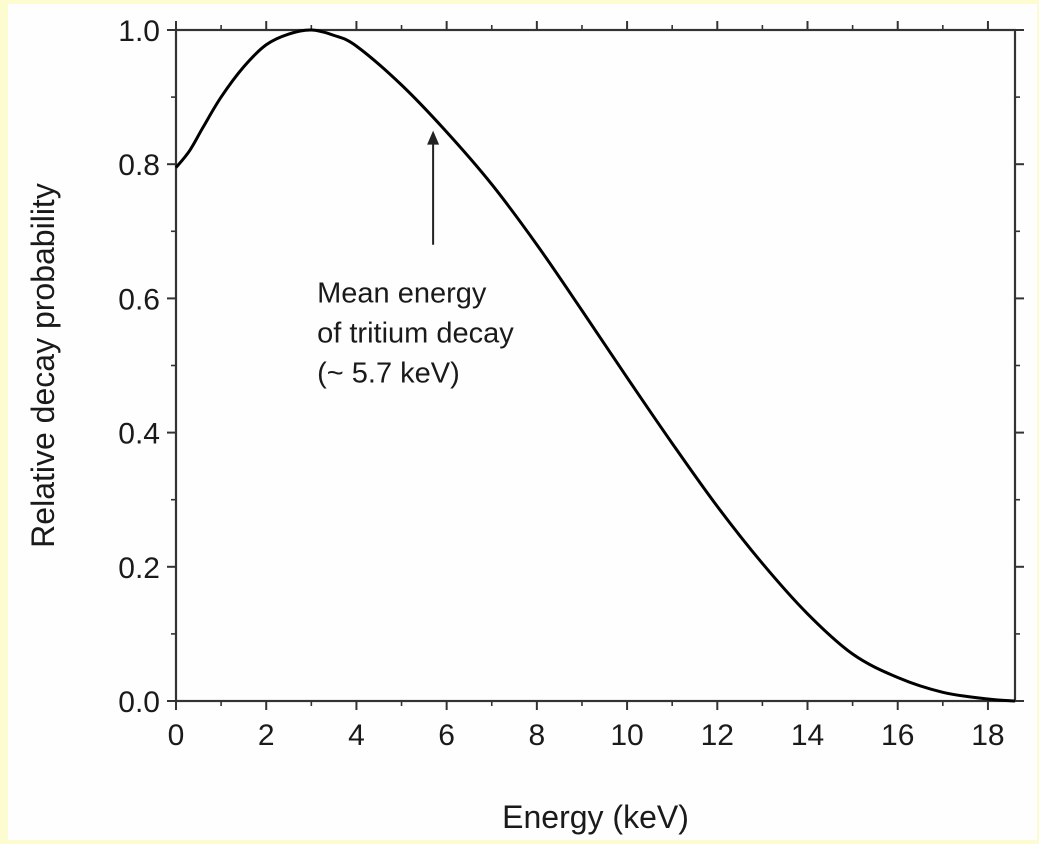 This screenshot has width=1039, height=844. Describe the element at coordinates (595, 817) in the screenshot. I see `x-axis-label: Energy (keV)` at that location.